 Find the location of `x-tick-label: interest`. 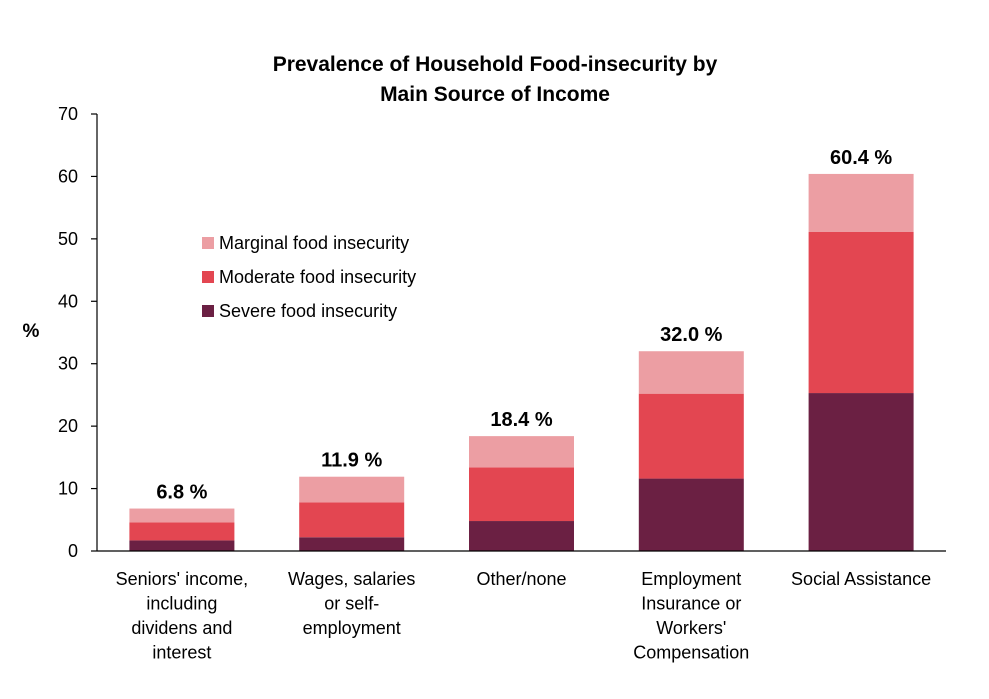

x-tick-label: interest is located at coordinates (181, 653).